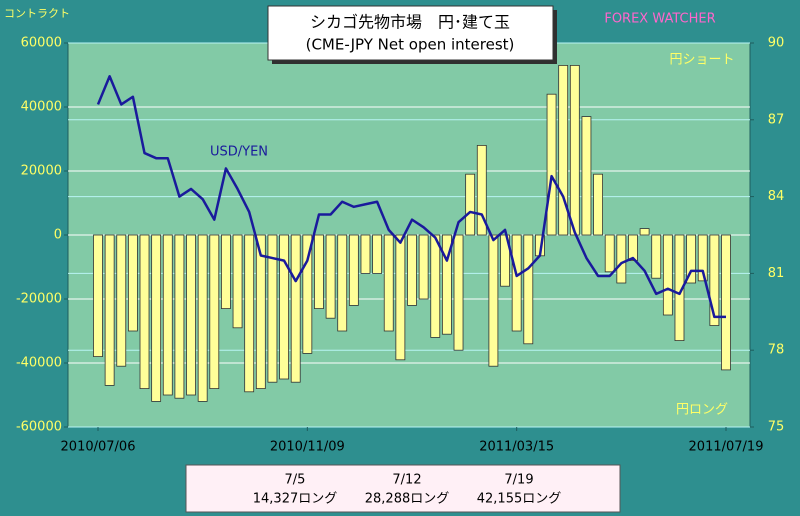 Image resolution: width=800 pixels, height=516 pixels. Describe the element at coordinates (295, 480) in the screenshot. I see `note-date: 7/5` at that location.